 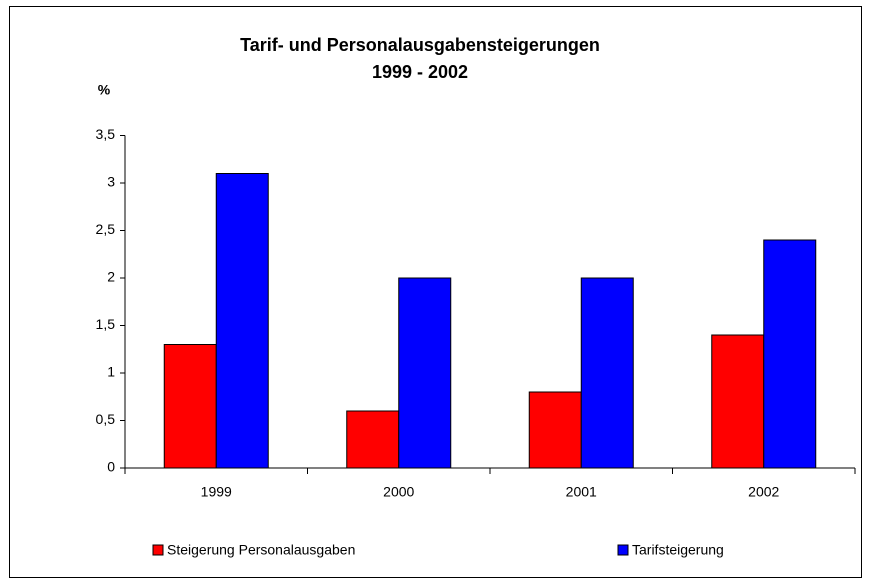 I want to click on y-tick-label: 3, so click(x=111, y=182).